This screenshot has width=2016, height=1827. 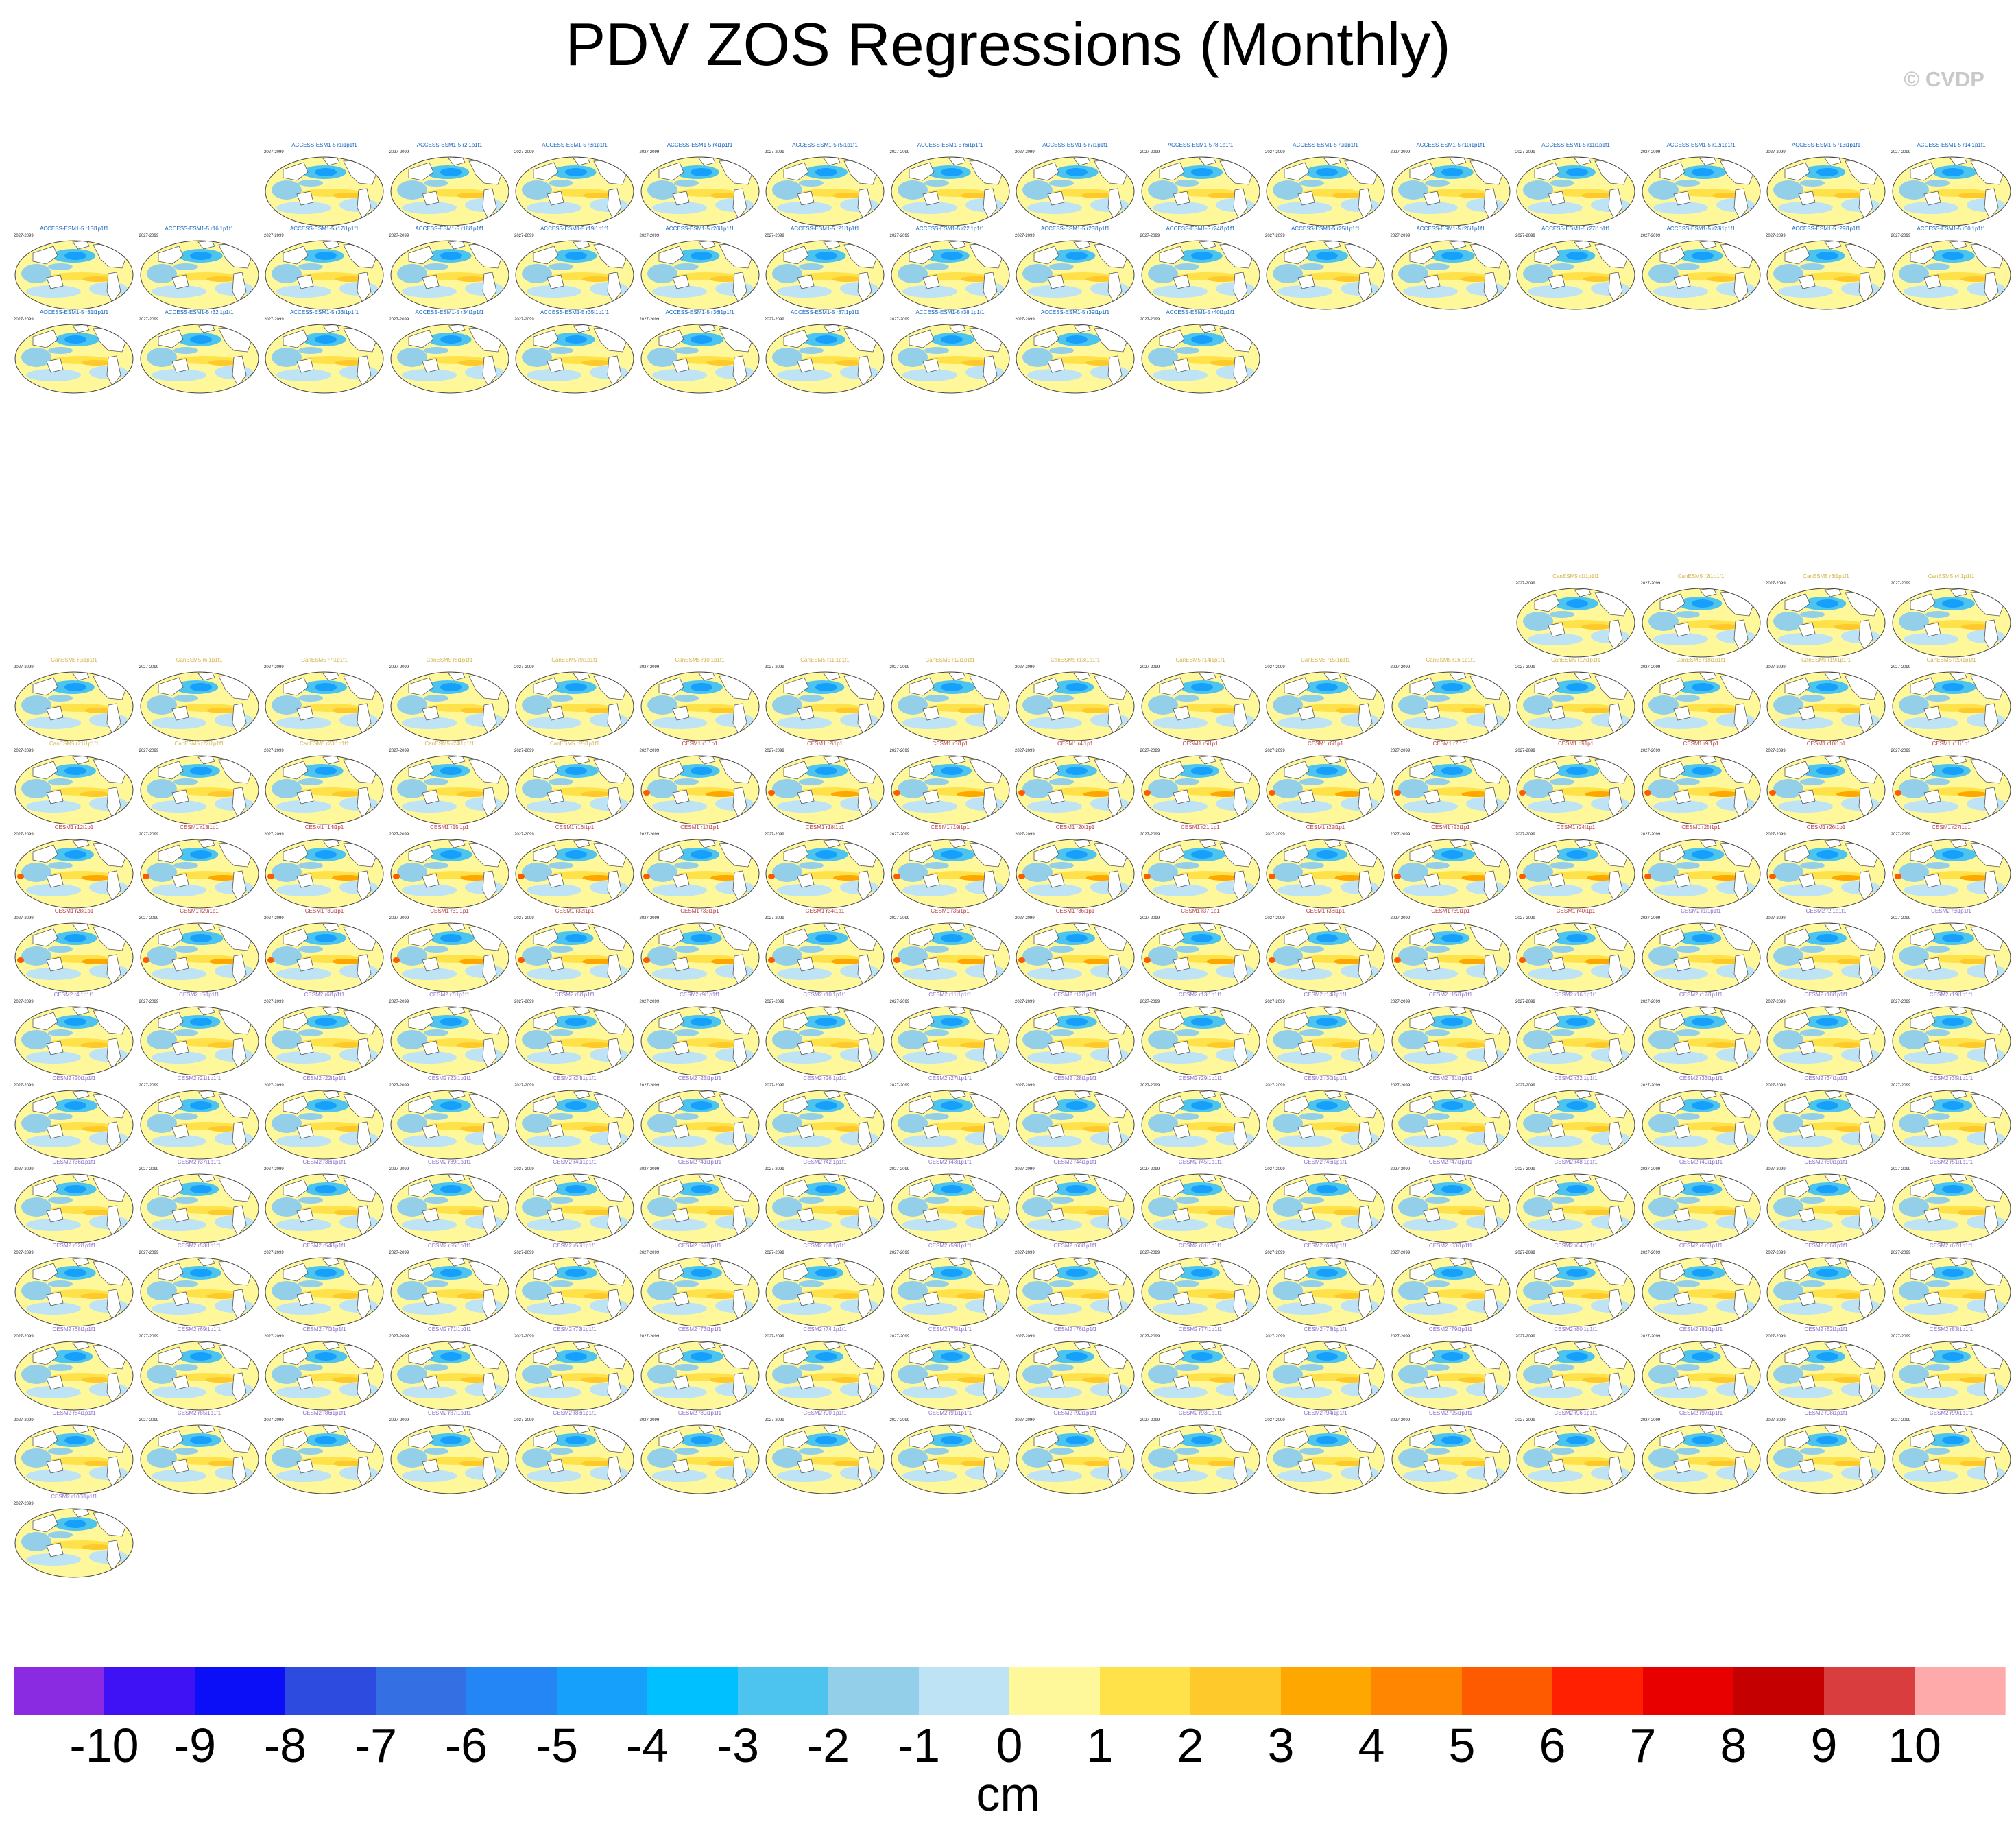 What do you see at coordinates (1075, 1452) in the screenshot?
I see `regression-panel: CESM2 r92i1p1f1 2027-2099` at bounding box center [1075, 1452].